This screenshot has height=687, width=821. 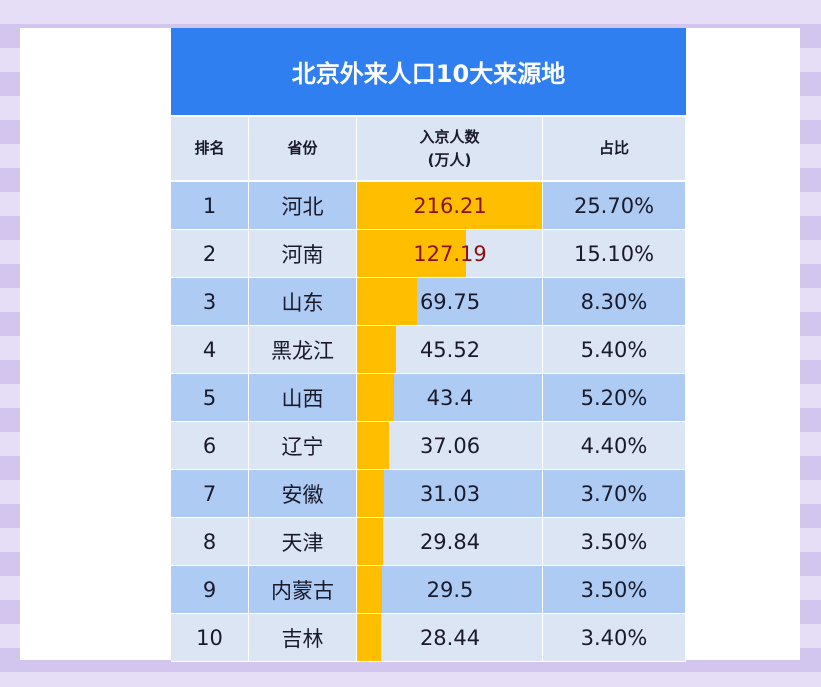 What do you see at coordinates (210, 446) in the screenshot?
I see `rank-cell: 6` at bounding box center [210, 446].